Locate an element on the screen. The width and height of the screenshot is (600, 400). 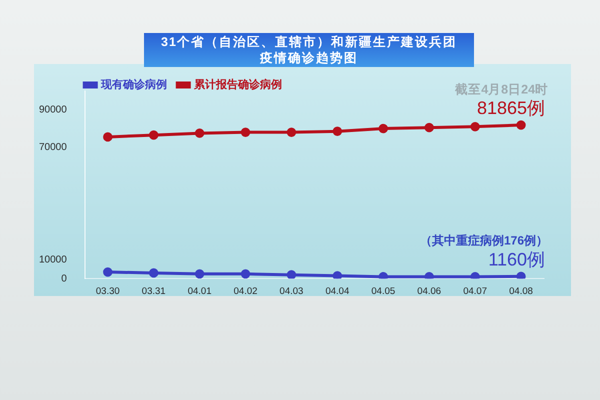
annotation: （其中重症病例176例） is located at coordinates (484, 241).